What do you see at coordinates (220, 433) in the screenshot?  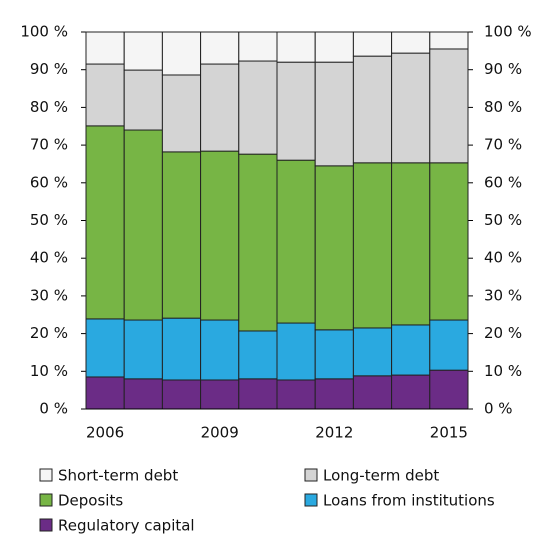 I see `x-tick-label: 2009` at bounding box center [220, 433].